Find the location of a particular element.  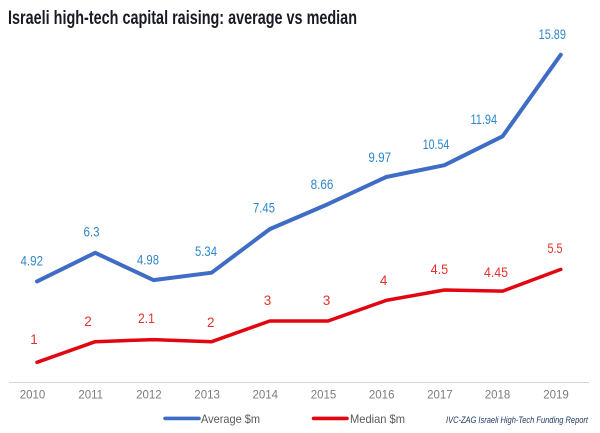

svg-text: 11.94 is located at coordinates (484, 119).